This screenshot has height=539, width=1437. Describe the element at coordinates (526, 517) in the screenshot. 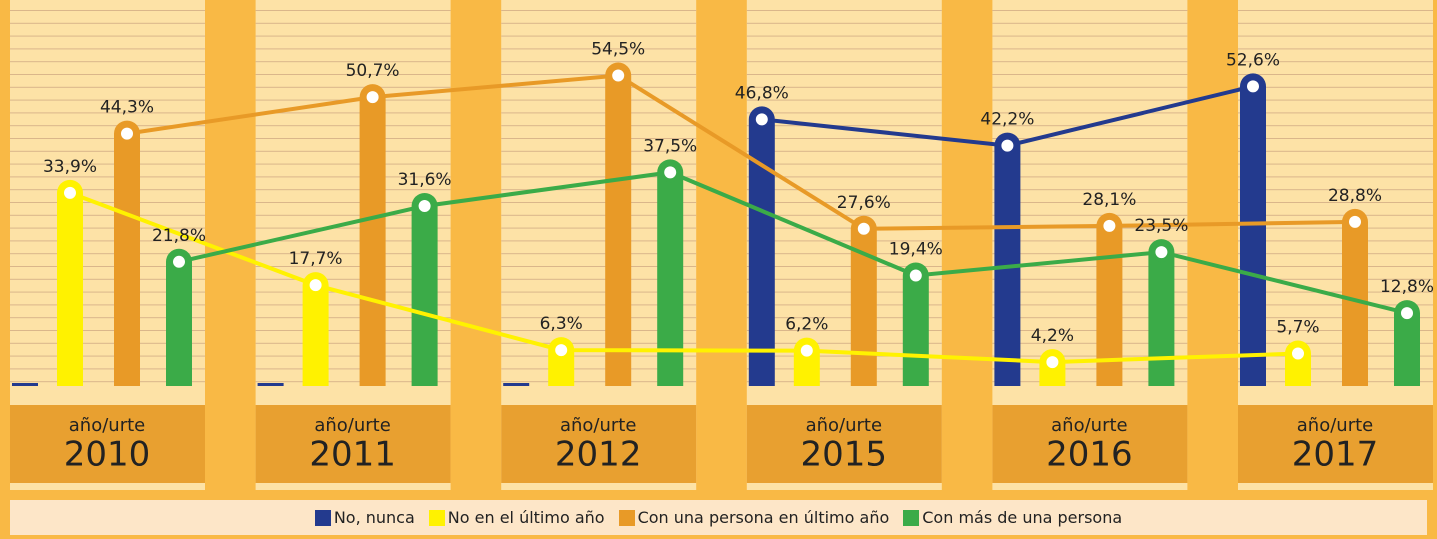

I see `legend-label: No en el último año` at that location.